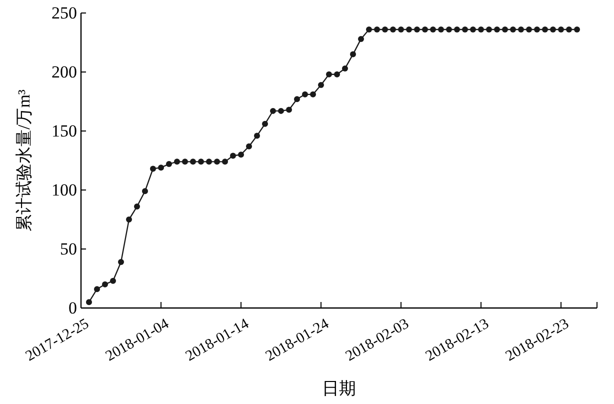 This screenshot has height=404, width=614. What do you see at coordinates (64, 72) in the screenshot?
I see `y-tick-label: 200` at bounding box center [64, 72].